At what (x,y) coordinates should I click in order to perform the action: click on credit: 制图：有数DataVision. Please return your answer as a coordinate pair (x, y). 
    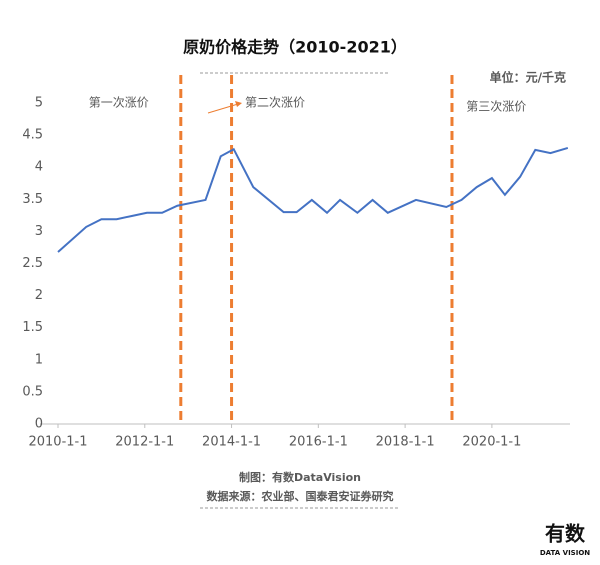
    Looking at the image, I should click on (300, 477).